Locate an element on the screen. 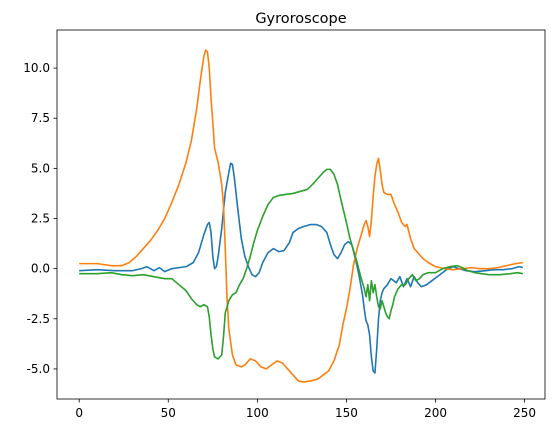 The width and height of the screenshot is (559, 435). y-tick-label: 0.0 is located at coordinates (40, 269).